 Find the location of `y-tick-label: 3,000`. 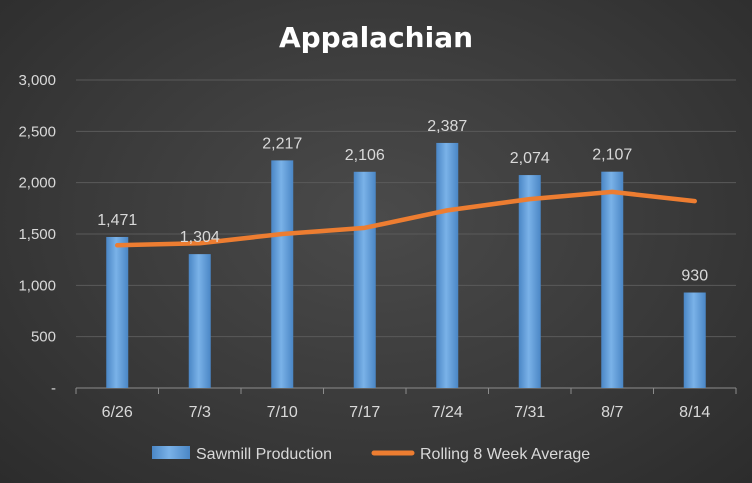

y-tick-label: 3,000 is located at coordinates (37, 80).